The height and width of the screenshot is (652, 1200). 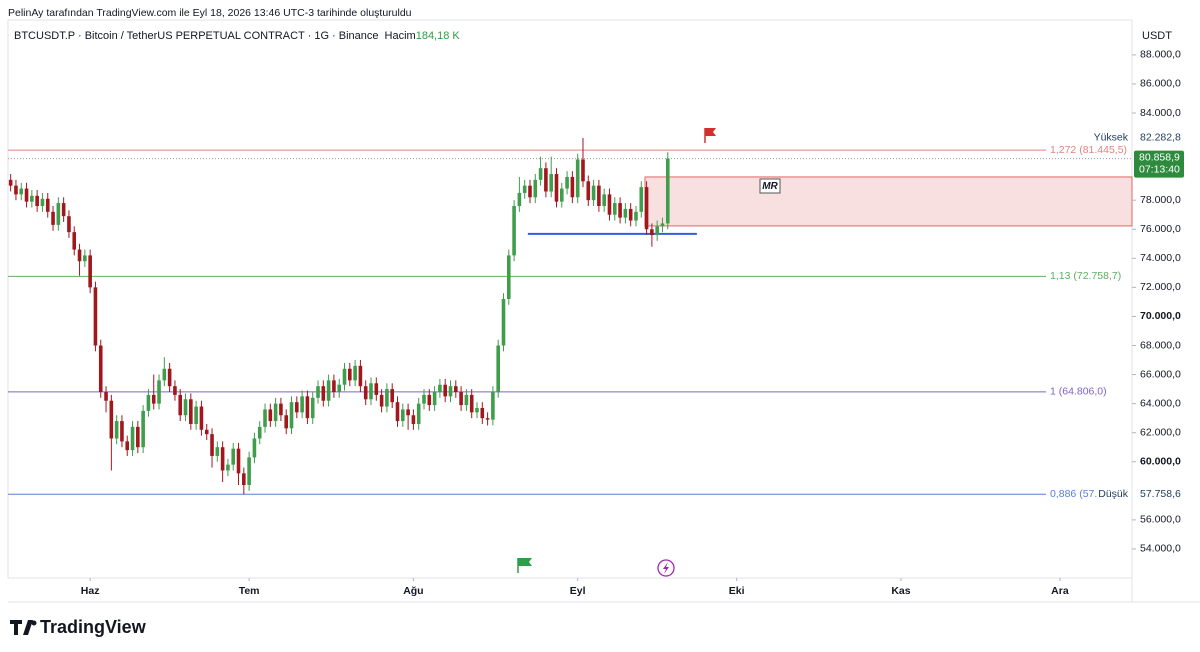 What do you see at coordinates (1085, 276) in the screenshot?
I see `fib-level-label: 1,13 (72.758,7)` at bounding box center [1085, 276].